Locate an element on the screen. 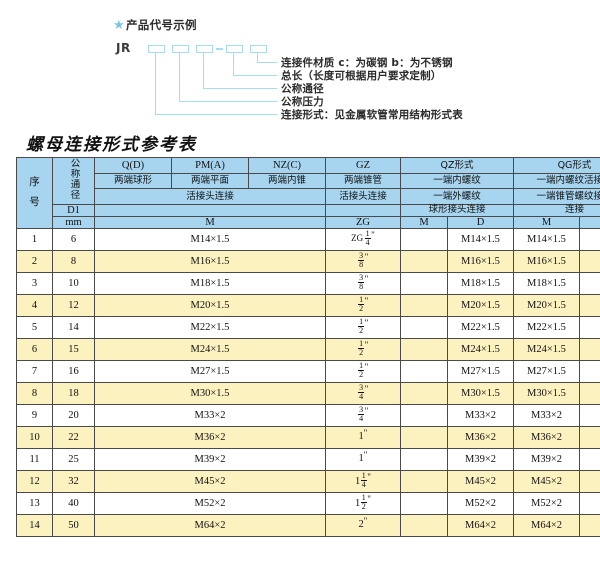 The width and height of the screenshot is (600, 567). table-title: 螺母连接形式参考表 is located at coordinates (111, 145).